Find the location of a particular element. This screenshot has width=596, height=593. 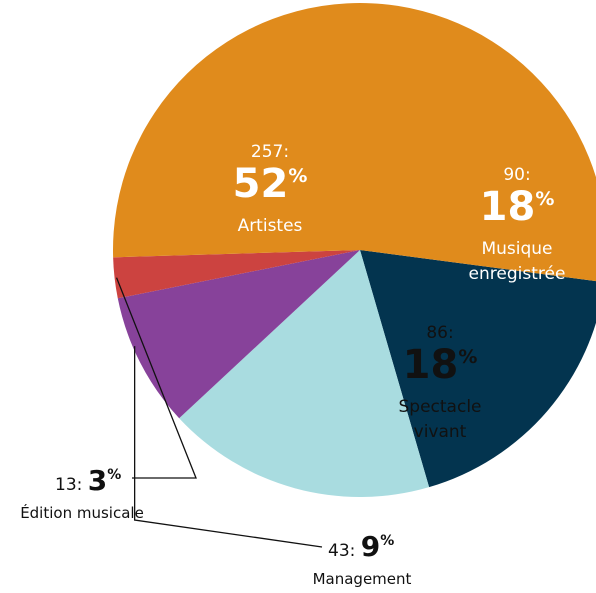

label-spectacle-vivant-count: 86: is located at coordinates (439, 333).